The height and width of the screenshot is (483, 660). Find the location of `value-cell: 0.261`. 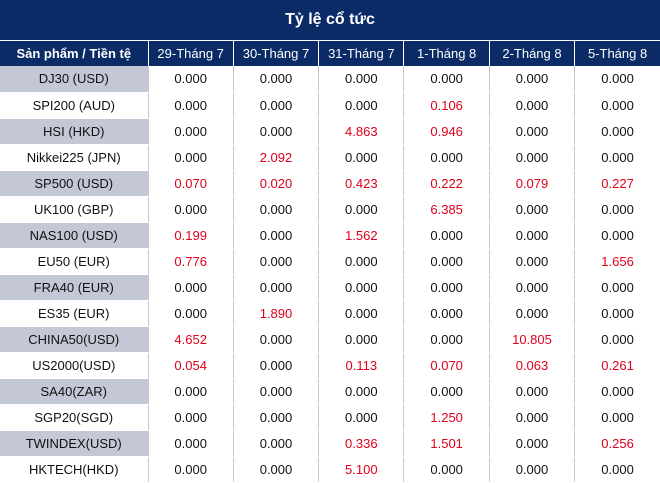

value-cell: 0.261 is located at coordinates (617, 365).